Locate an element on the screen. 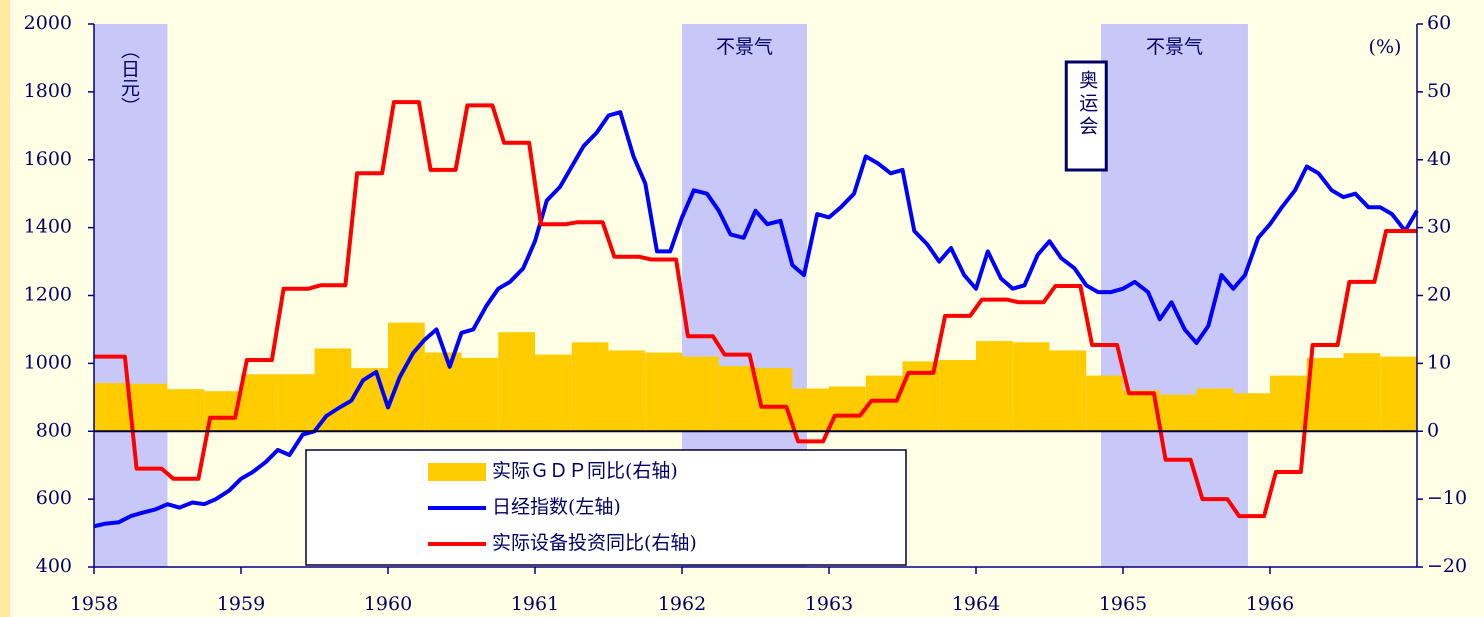 Image resolution: width=1484 pixels, height=617 pixels. y-axis-label: （日元） is located at coordinates (129, 78).